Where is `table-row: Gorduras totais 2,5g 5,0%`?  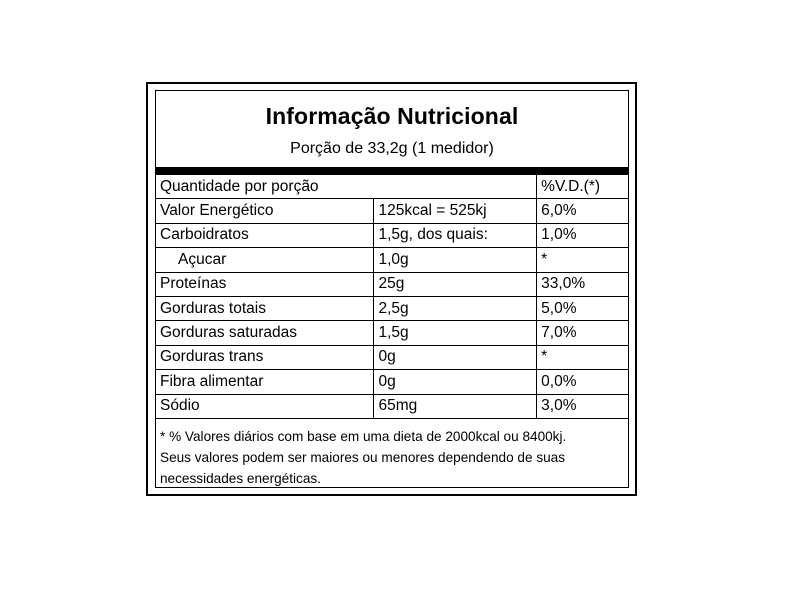 table-row: Gorduras totais 2,5g 5,0% is located at coordinates (391, 308).